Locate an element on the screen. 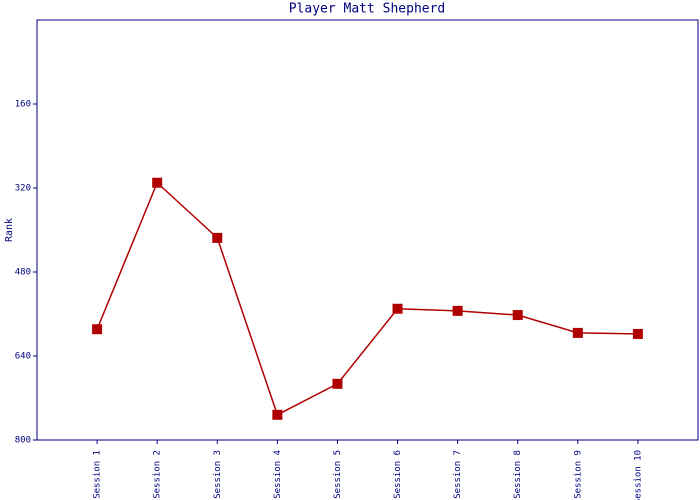  x-tick-label: Session 3 is located at coordinates (218, 474).